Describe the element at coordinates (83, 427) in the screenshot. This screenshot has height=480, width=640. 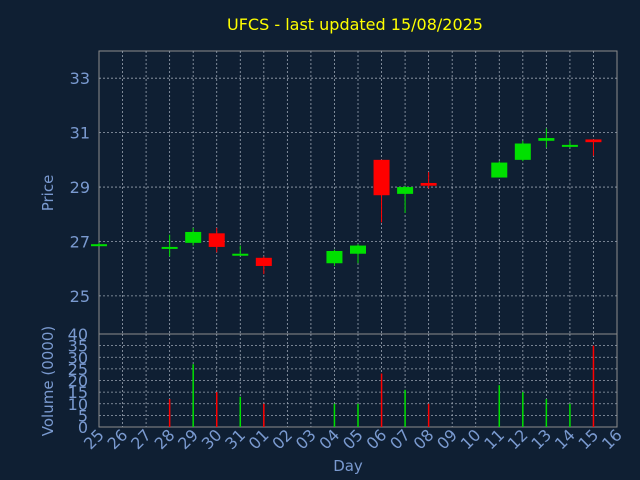
I see `volume-tick-label: 0` at that location.